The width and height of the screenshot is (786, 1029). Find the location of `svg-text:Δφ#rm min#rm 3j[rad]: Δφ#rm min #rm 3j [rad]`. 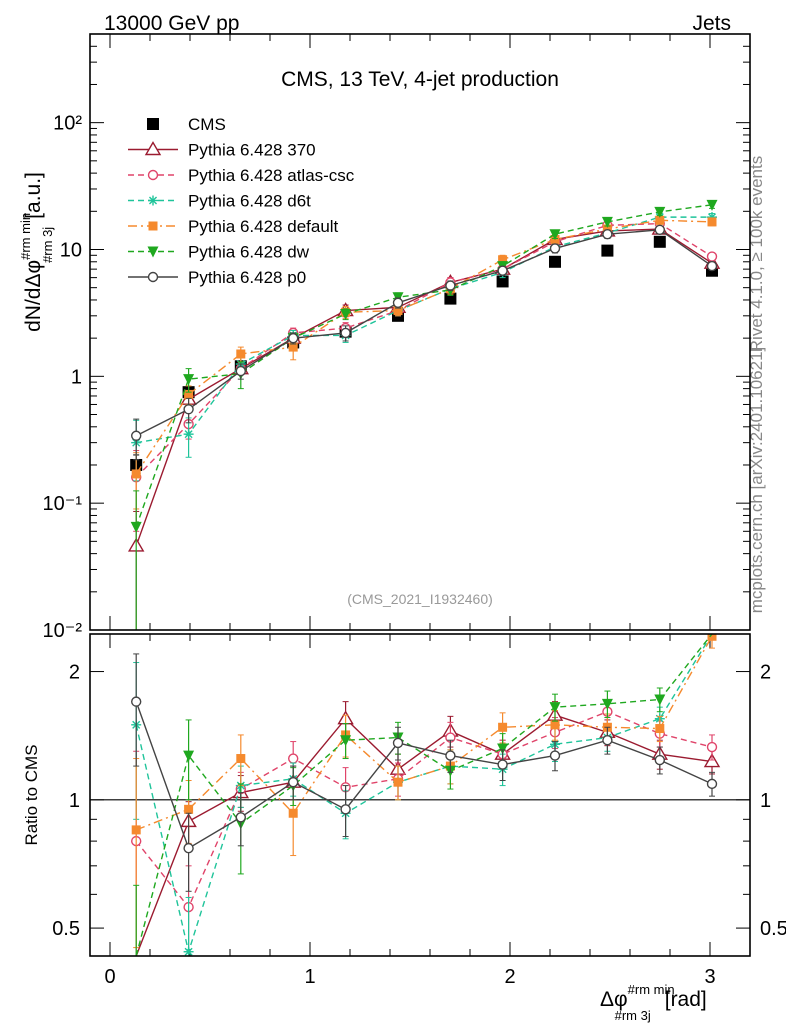

svg-text:Δφ#rm min#rm 3j[rad]: Δφ#rm min #rm 3j [rad] is located at coordinates (653, 1002).